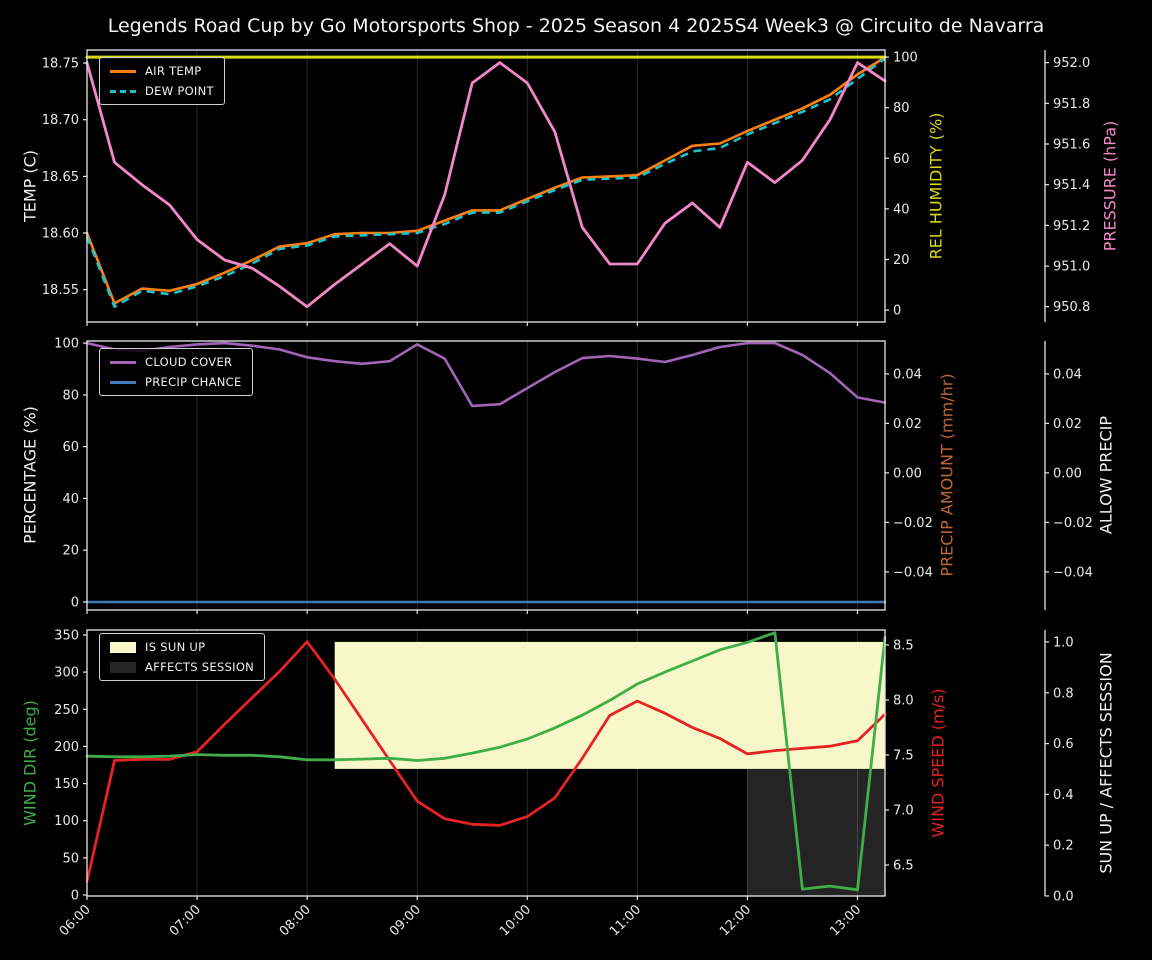  Describe the element at coordinates (947, 475) in the screenshot. I see `y-axis-label-precip-amount: PRECIP AMOUNT (mm/hr)` at that location.